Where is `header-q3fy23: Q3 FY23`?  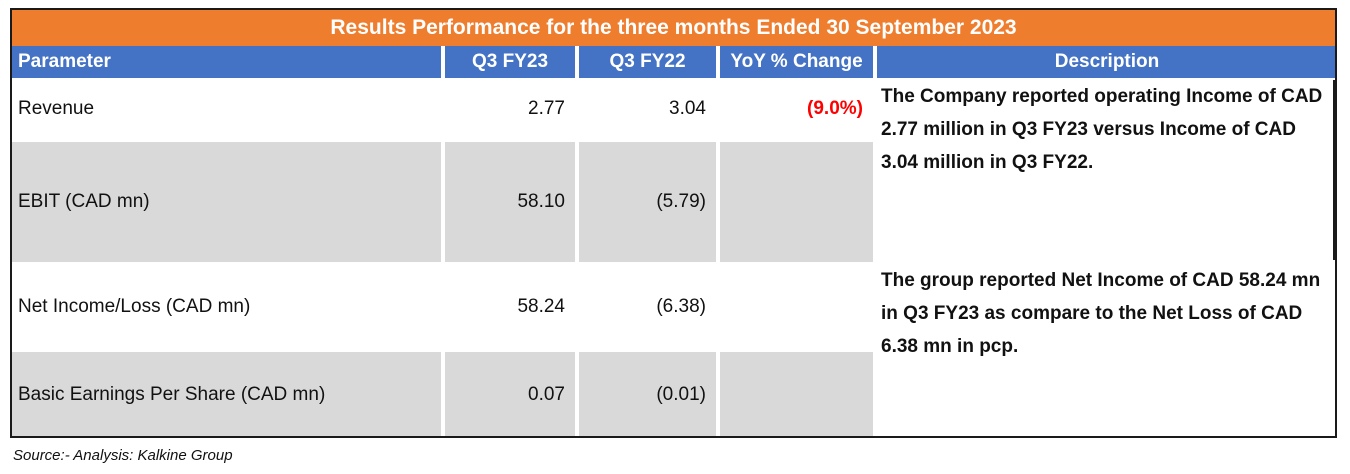 header-q3fy23: Q3 FY23 is located at coordinates (510, 62).